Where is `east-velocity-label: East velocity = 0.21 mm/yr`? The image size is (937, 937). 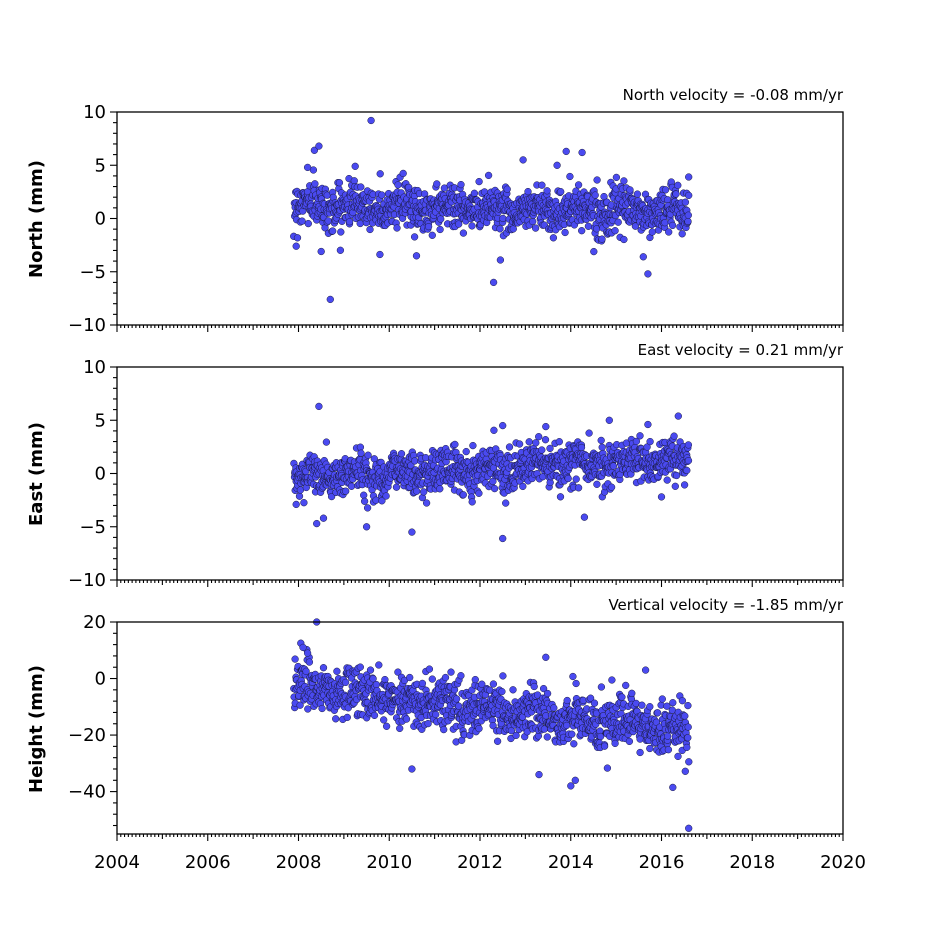
east-velocity-label: East velocity = 0.21 mm/yr is located at coordinates (741, 350).